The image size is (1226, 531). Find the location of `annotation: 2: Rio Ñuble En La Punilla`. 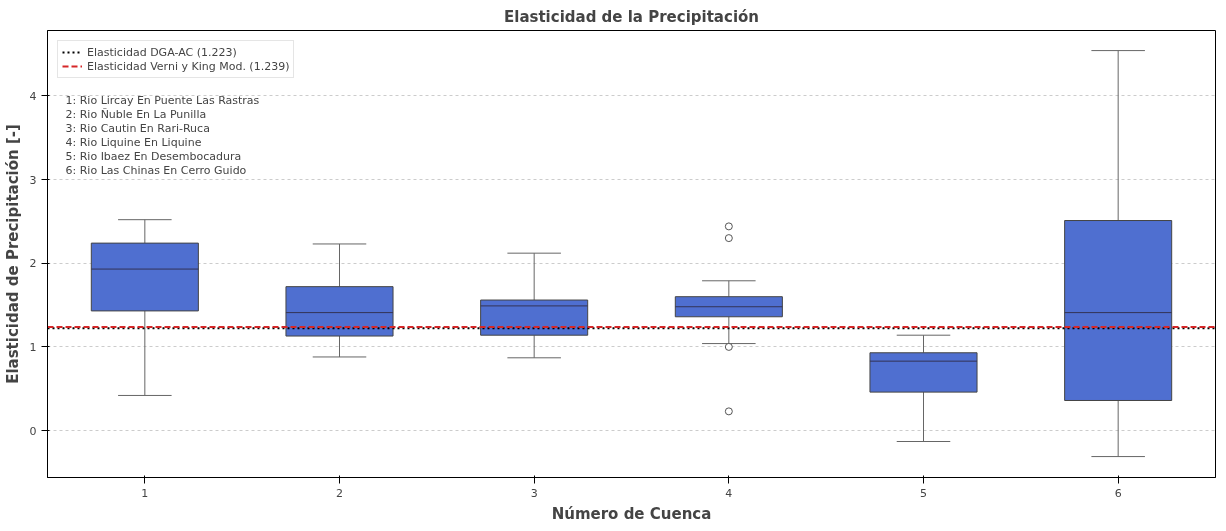

annotation: 2: Rio Ñuble En La Punilla is located at coordinates (136, 114).